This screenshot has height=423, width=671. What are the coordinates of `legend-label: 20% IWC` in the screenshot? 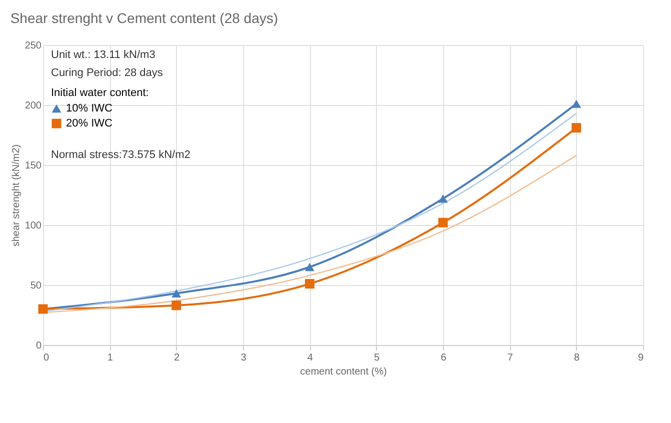 It's located at (89, 124).